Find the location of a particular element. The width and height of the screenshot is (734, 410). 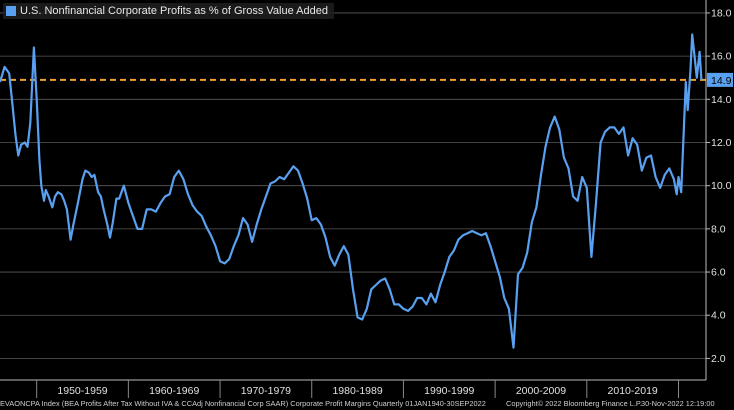

y-tick-label: 8.0 is located at coordinates (718, 229).